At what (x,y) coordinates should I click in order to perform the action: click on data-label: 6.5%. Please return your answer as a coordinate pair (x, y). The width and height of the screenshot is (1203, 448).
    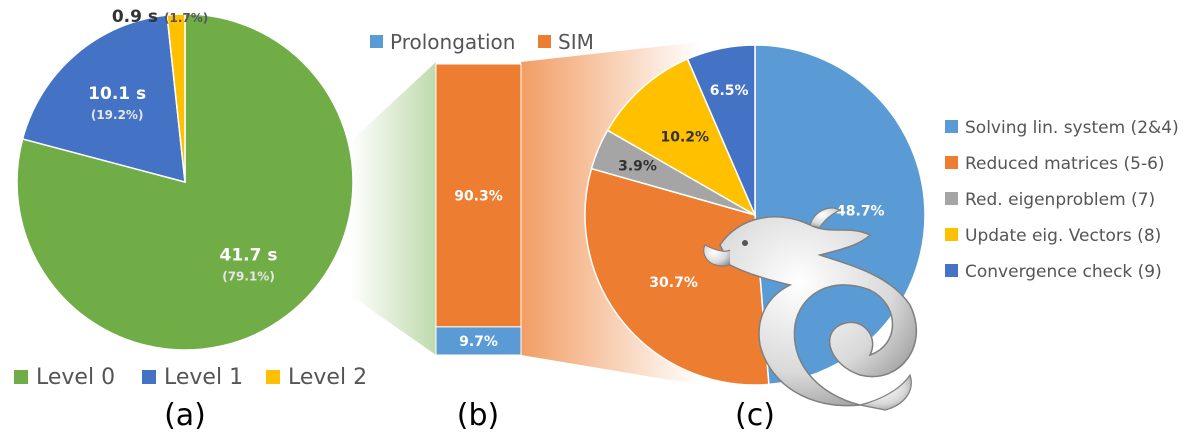
    Looking at the image, I should click on (729, 91).